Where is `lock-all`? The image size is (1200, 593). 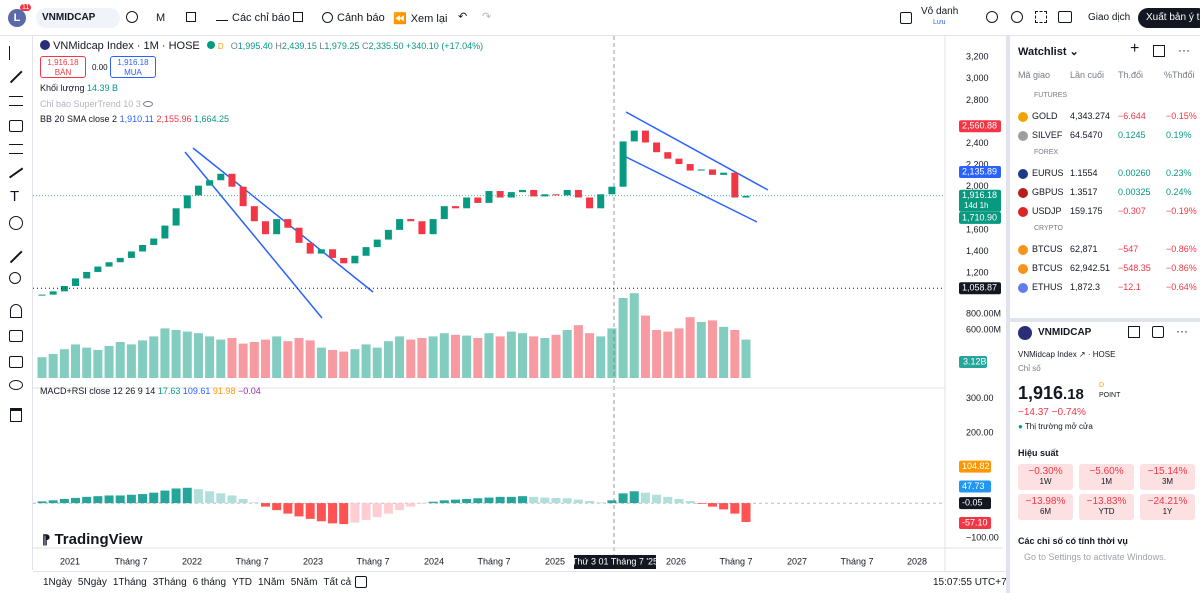
lock-all is located at coordinates (16, 362).